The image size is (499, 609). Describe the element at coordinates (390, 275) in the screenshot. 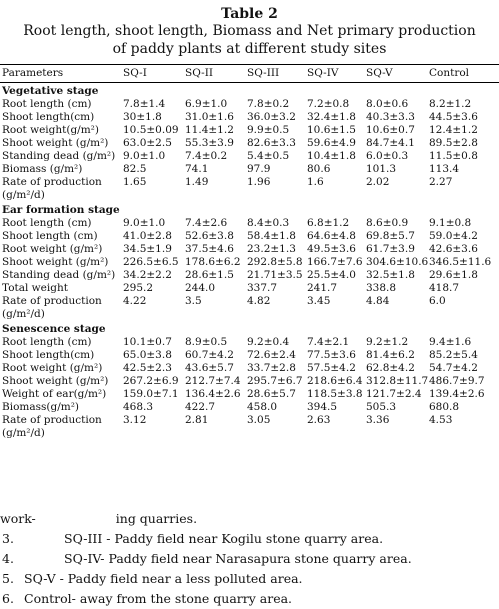

I see `value-cell: 32.5±1.8` at that location.